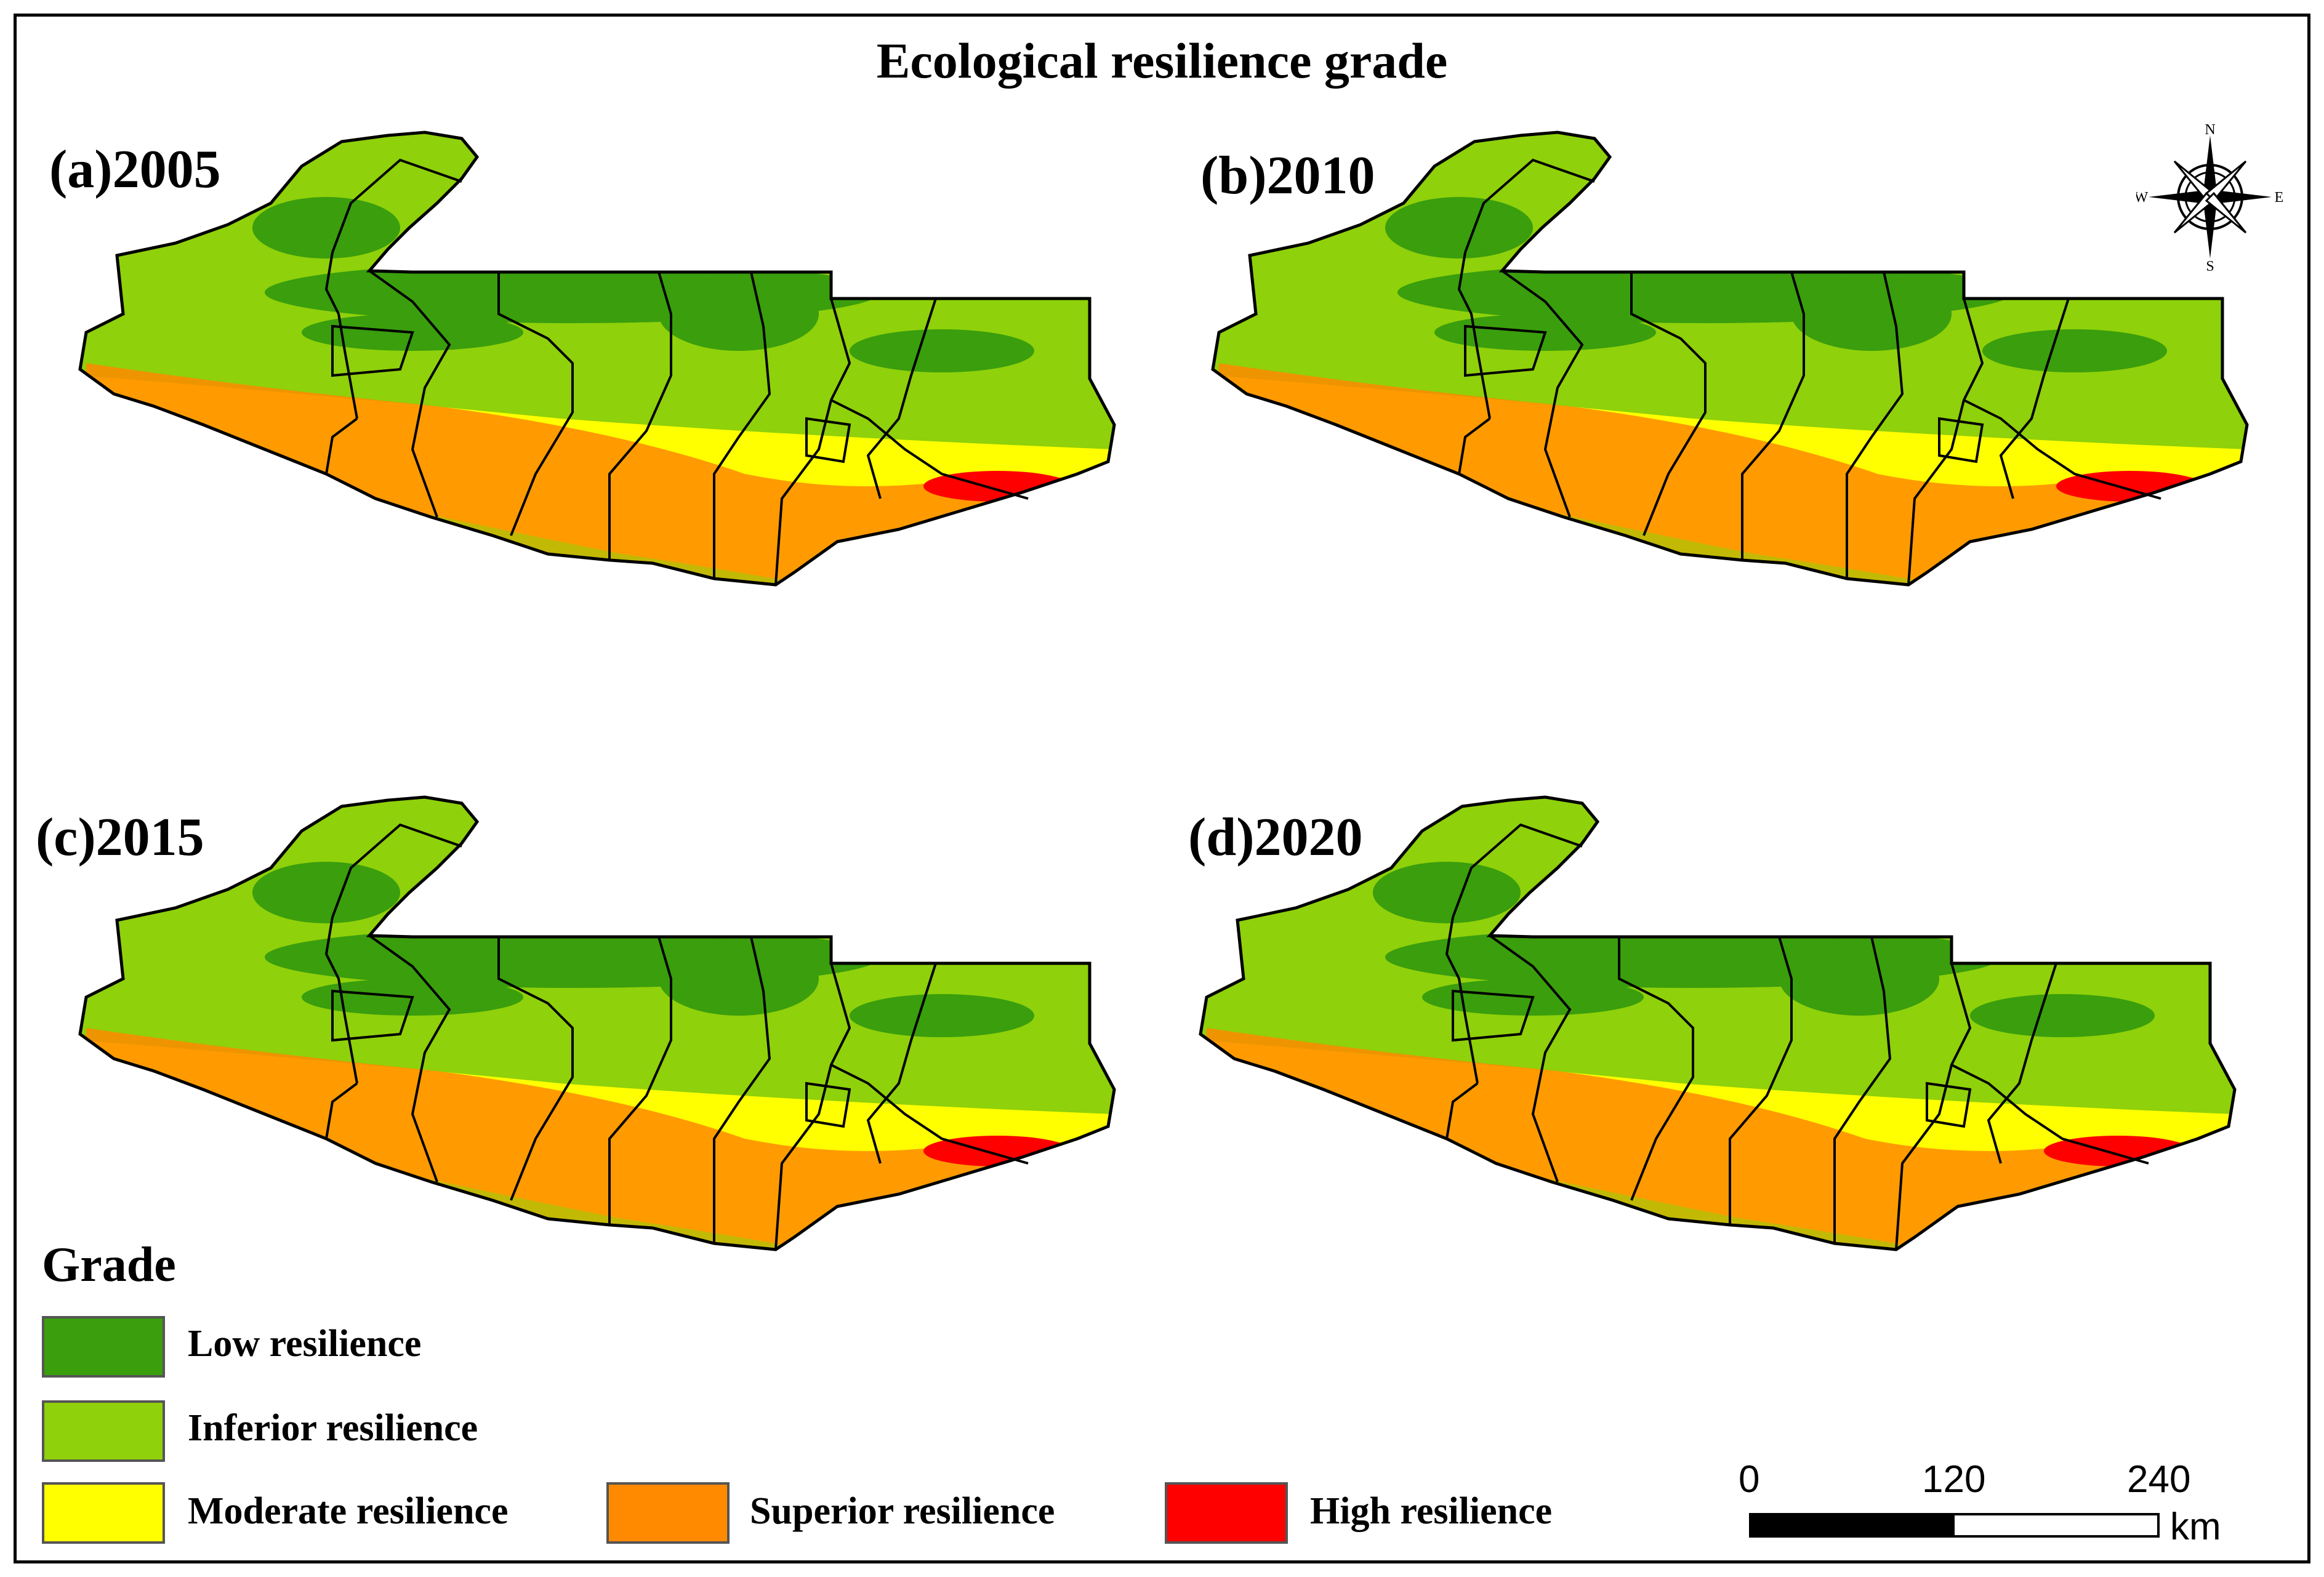  I want to click on scale-unit: km, so click(2195, 1527).